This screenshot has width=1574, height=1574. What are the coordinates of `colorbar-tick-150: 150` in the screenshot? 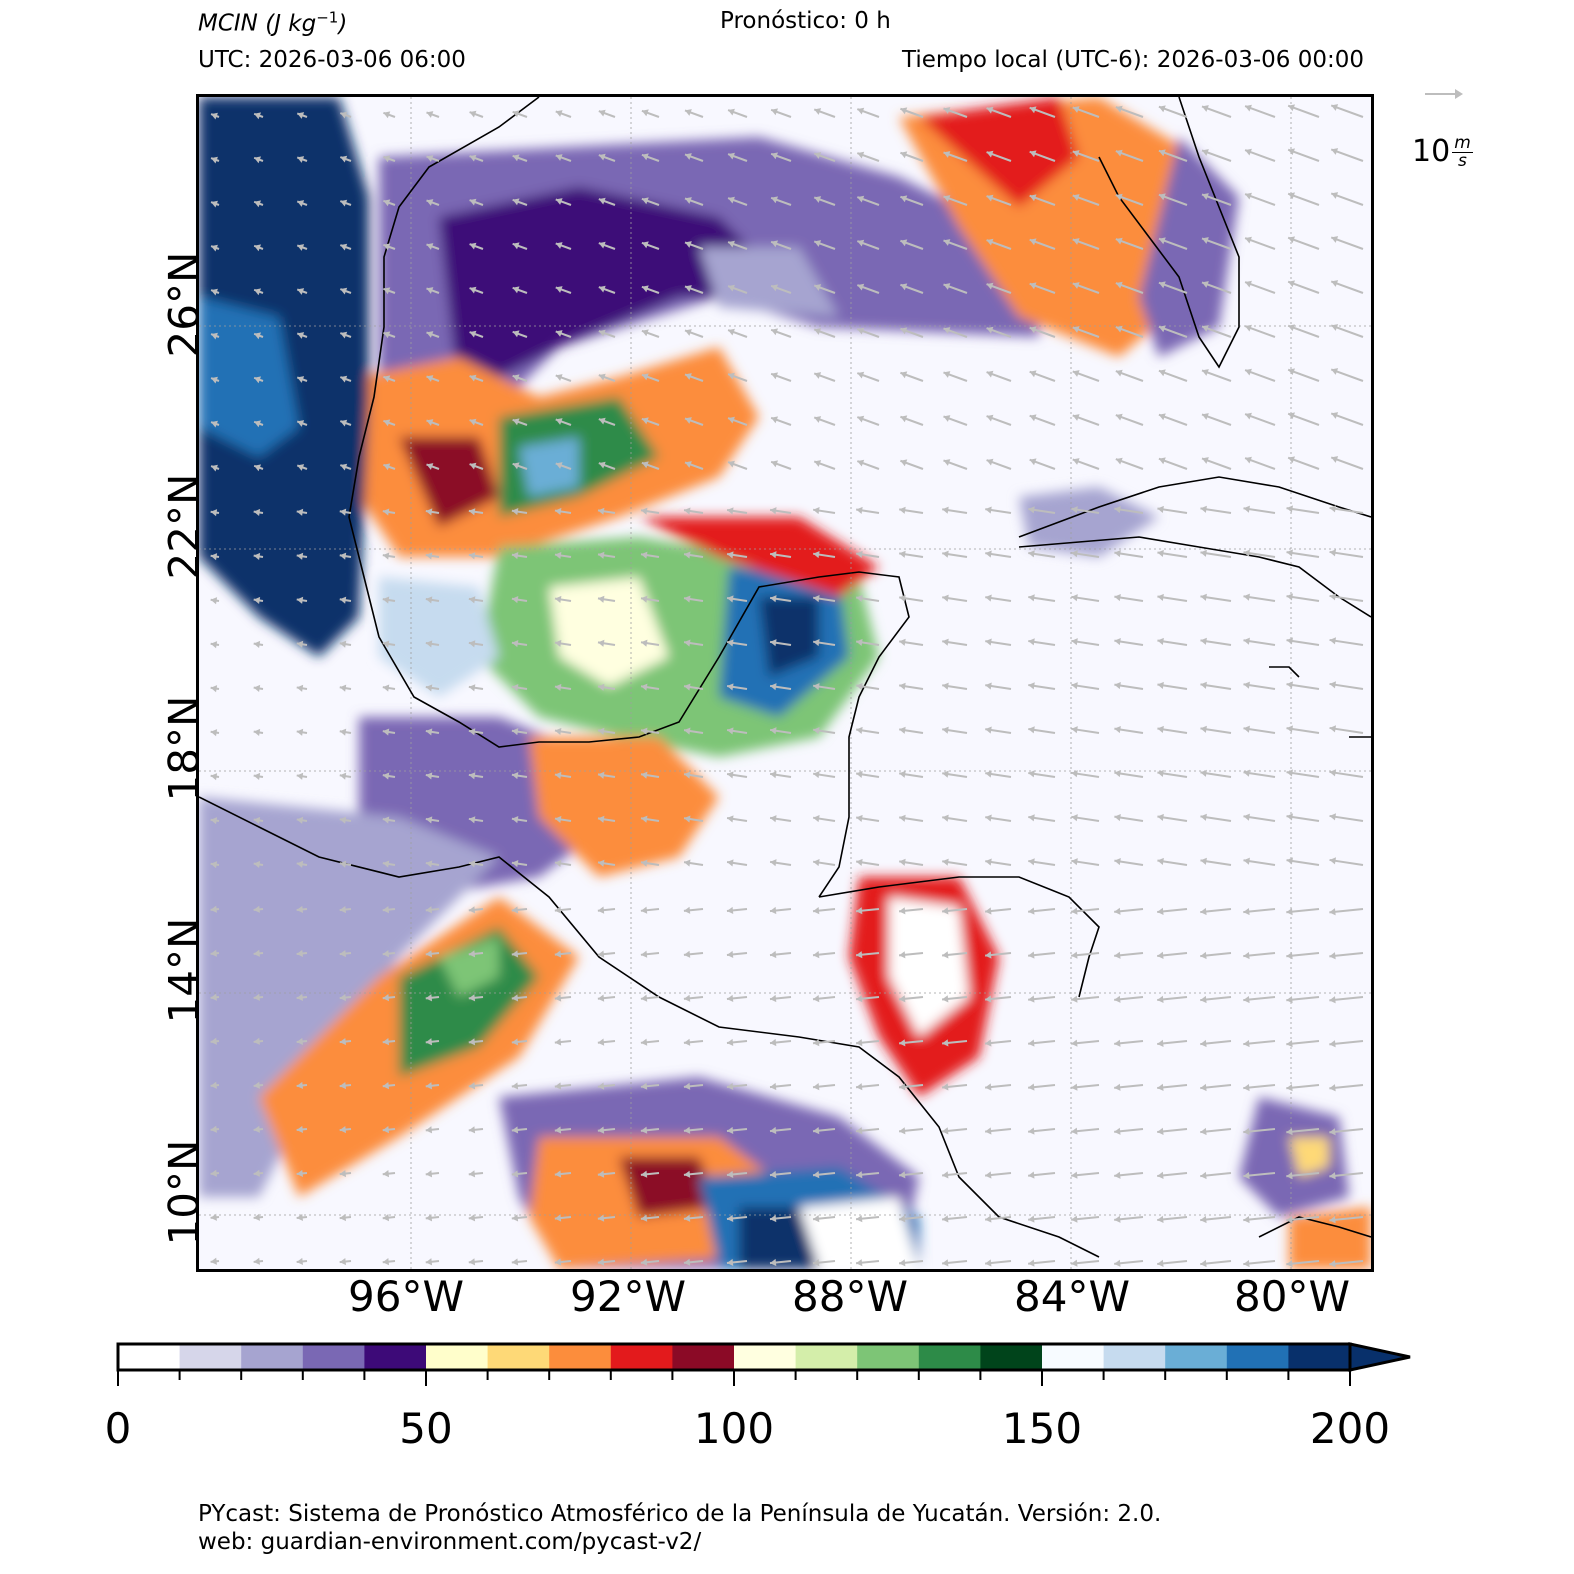 It's located at (1042, 1428).